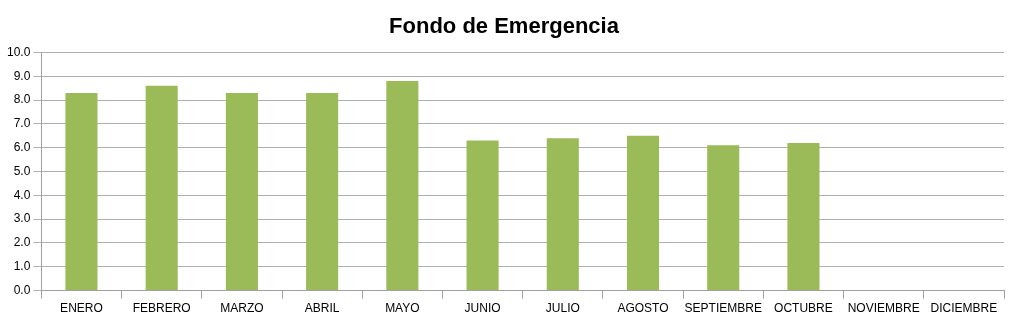 This screenshot has height=323, width=1024. I want to click on y-tick-label: 3.0, so click(22, 218).